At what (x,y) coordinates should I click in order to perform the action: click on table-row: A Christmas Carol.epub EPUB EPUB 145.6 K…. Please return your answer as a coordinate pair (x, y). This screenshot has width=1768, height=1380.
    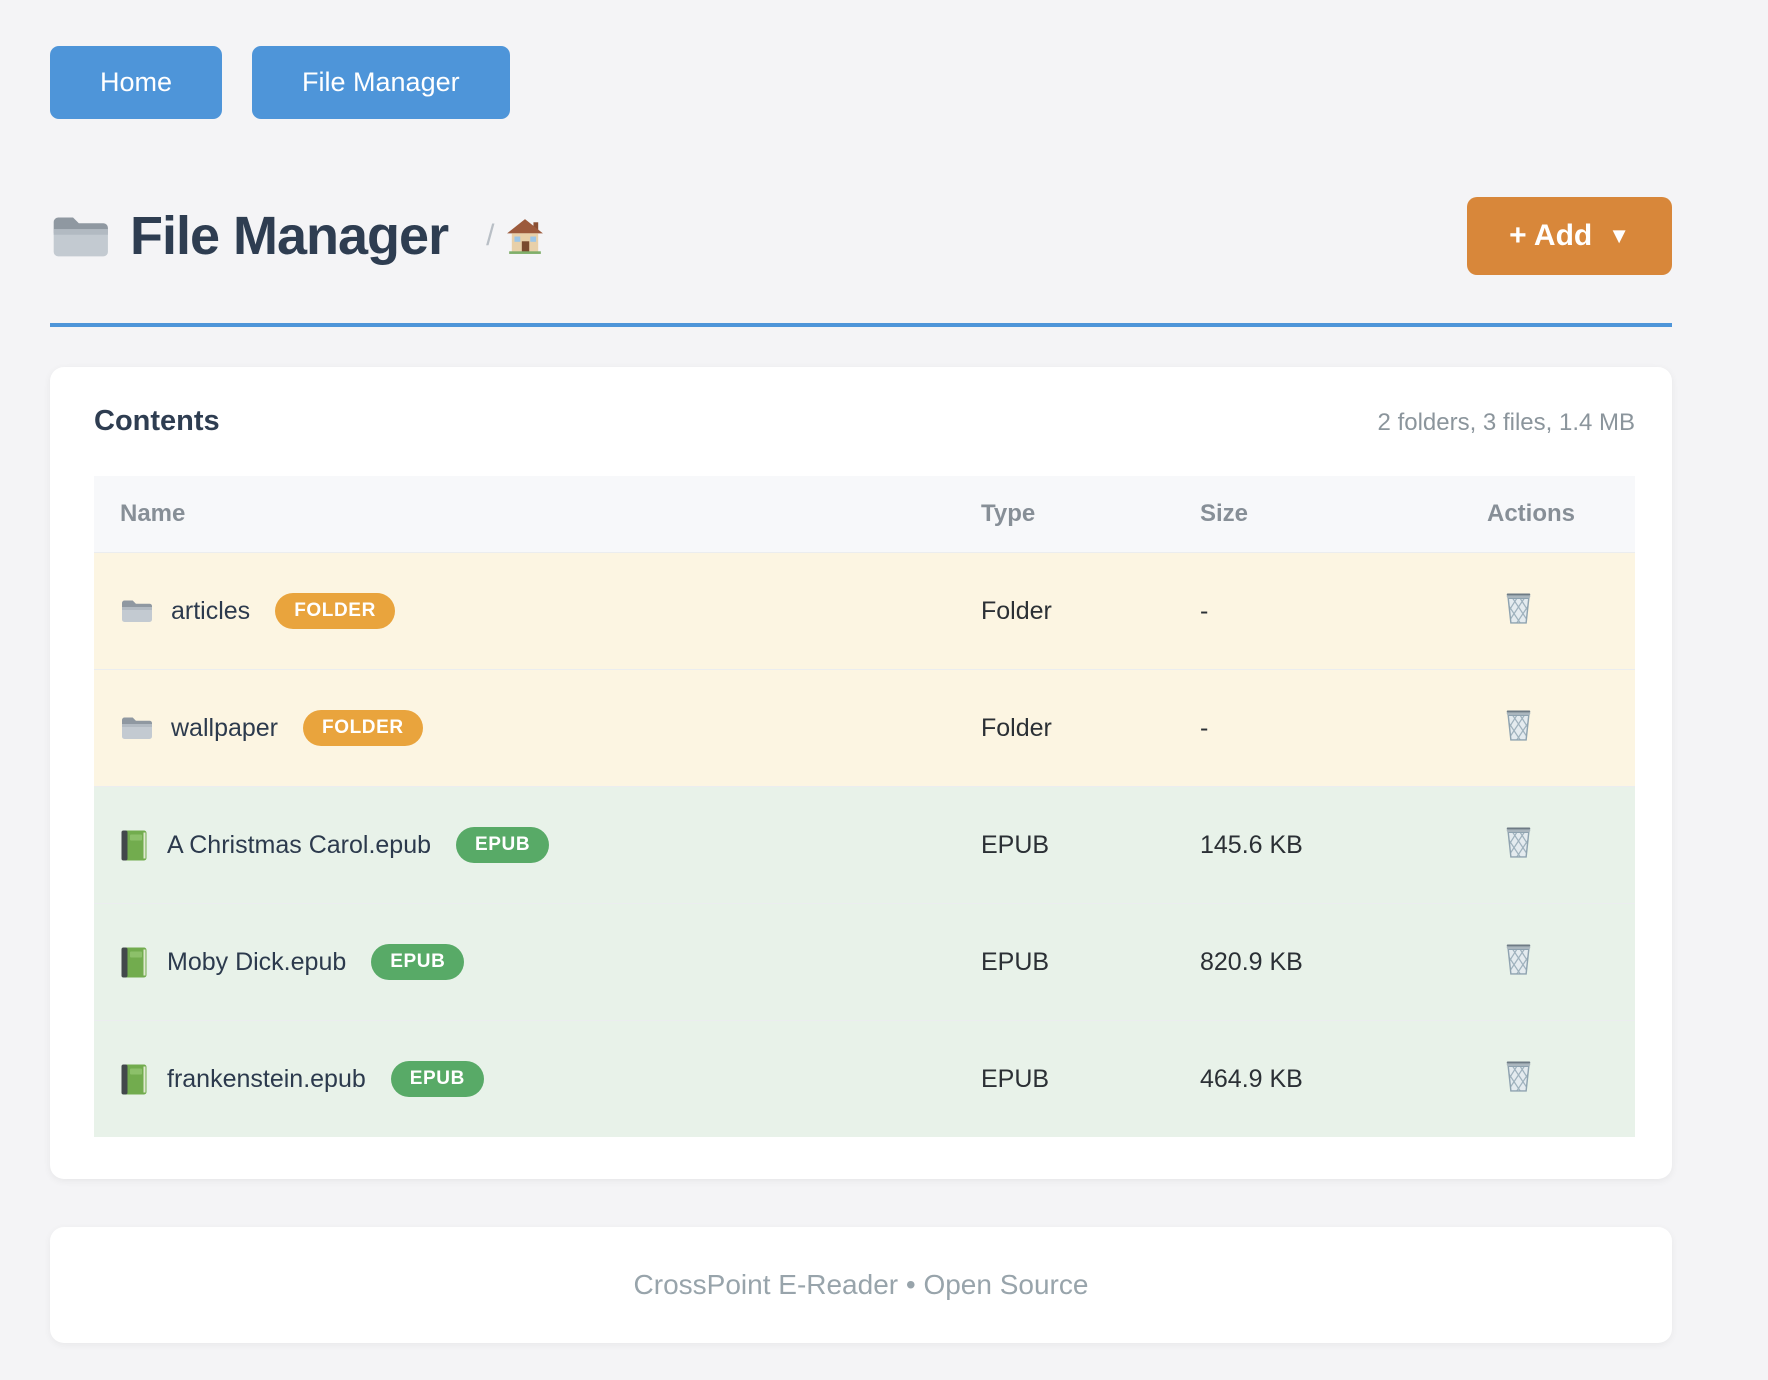
    Looking at the image, I should click on (864, 845).